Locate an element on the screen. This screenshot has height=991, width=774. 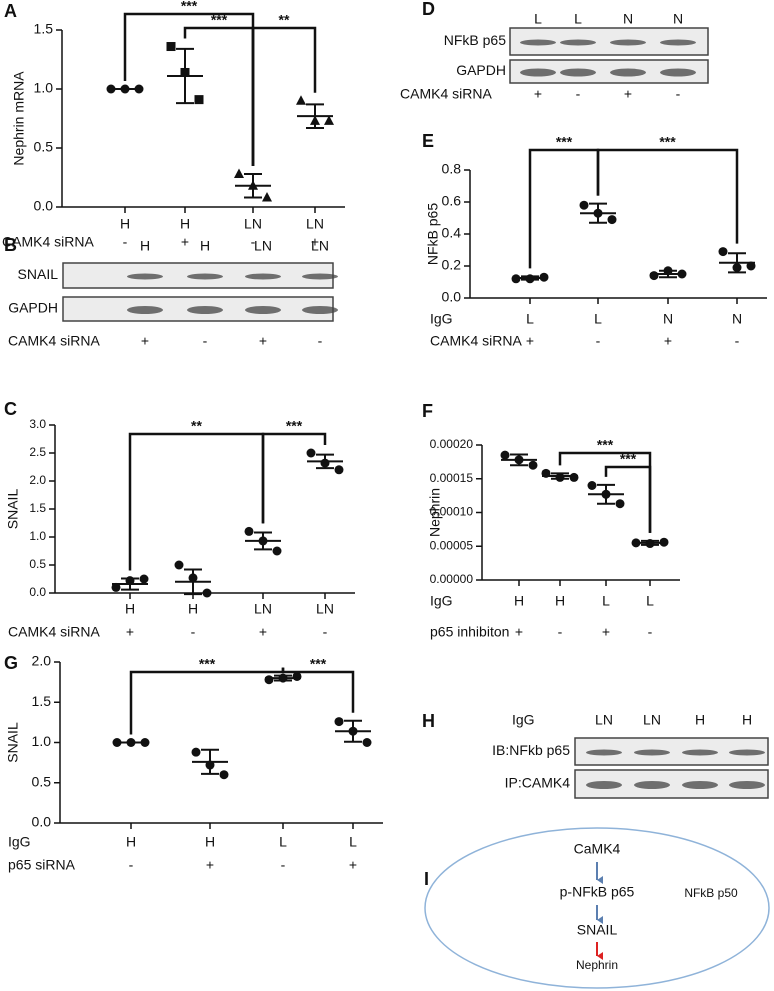
y-tick-label: 3.0 is located at coordinates (37, 424).